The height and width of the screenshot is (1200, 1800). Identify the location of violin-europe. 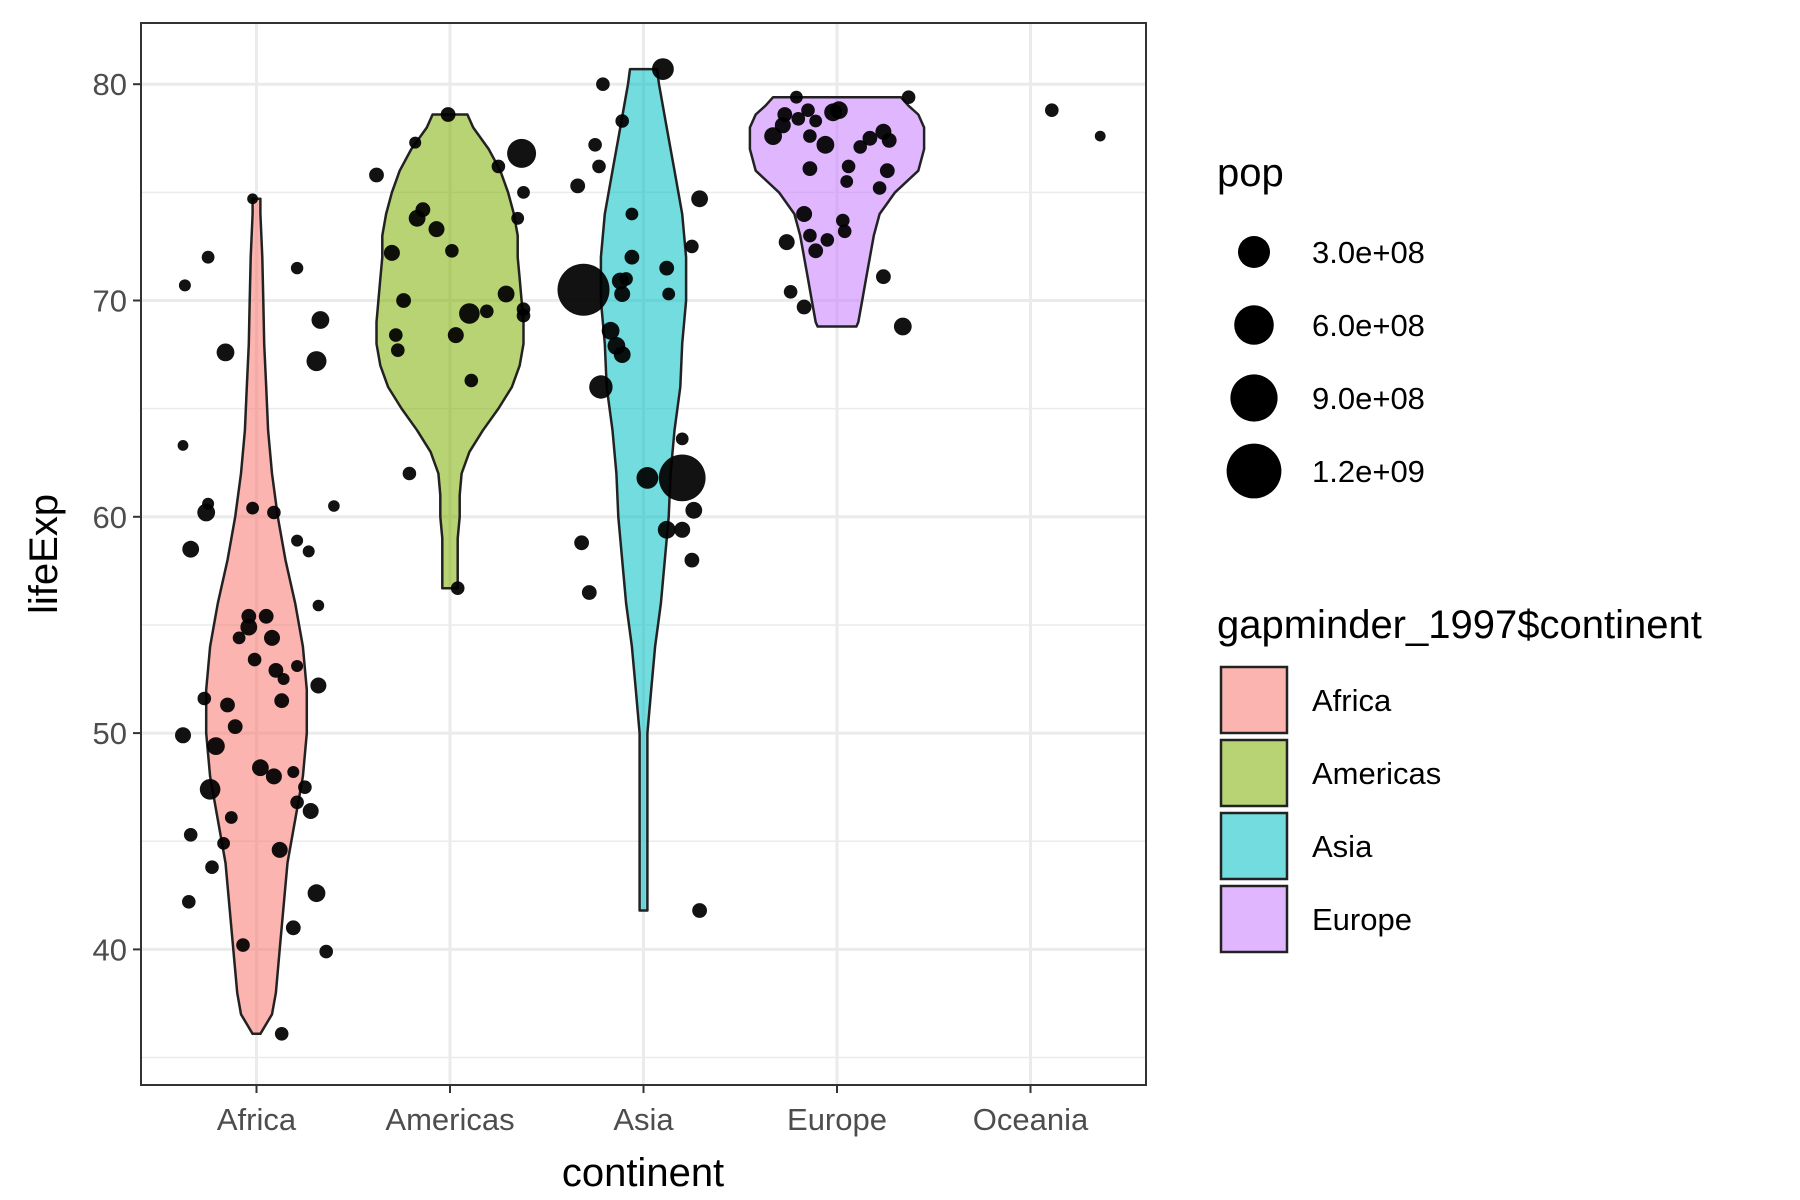
(837, 211).